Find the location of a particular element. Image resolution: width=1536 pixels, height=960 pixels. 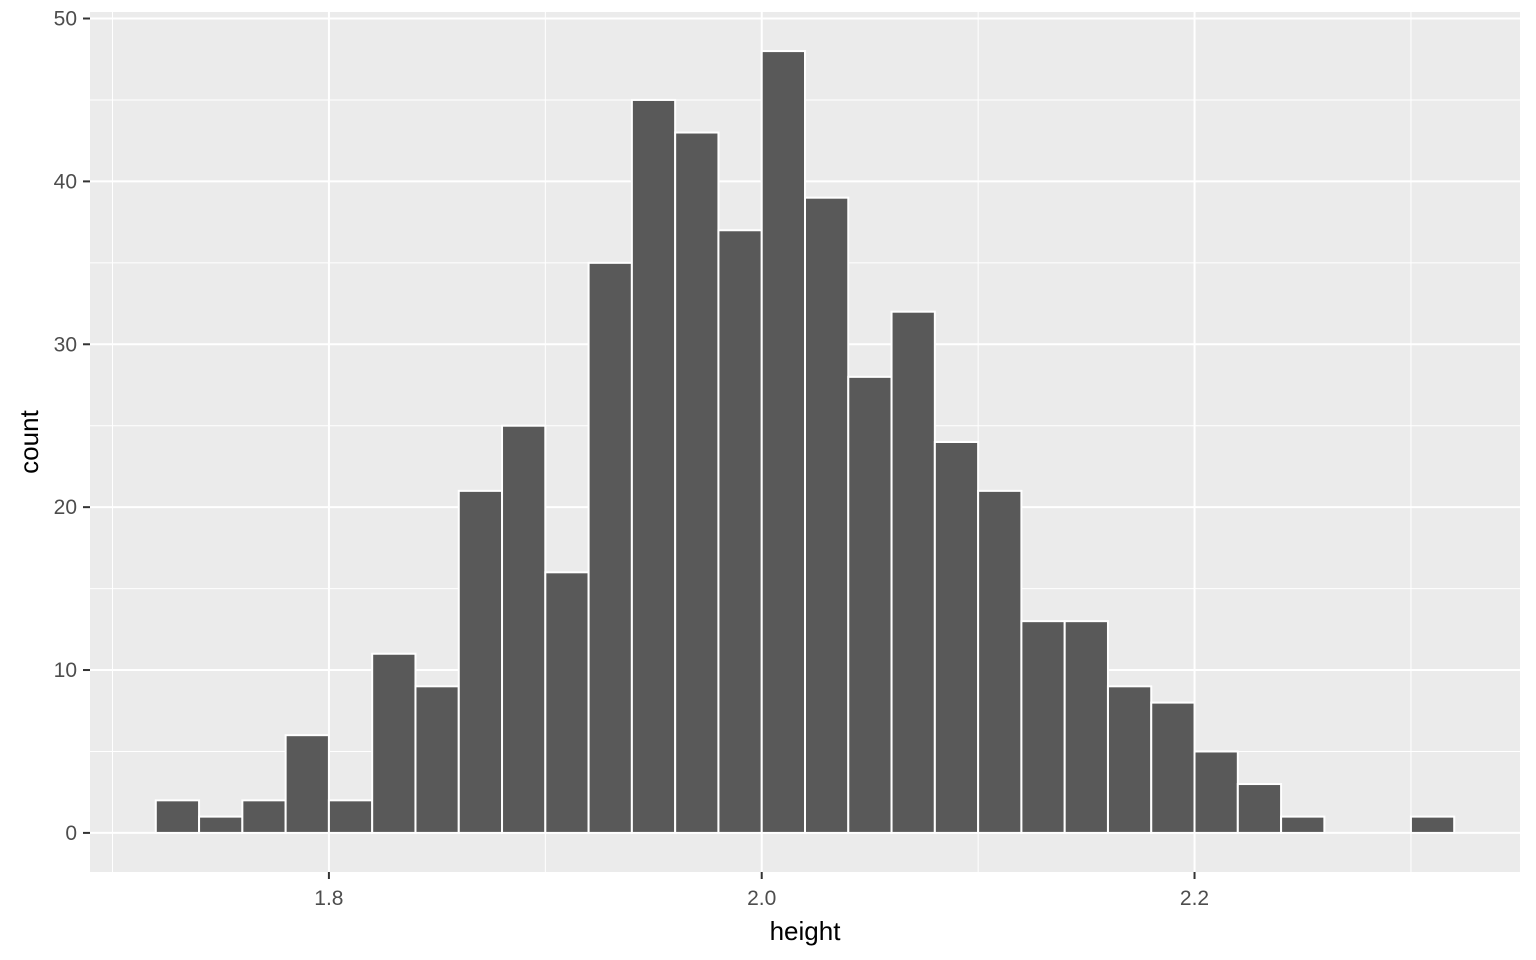

y-tick-label: 50 is located at coordinates (65, 19).